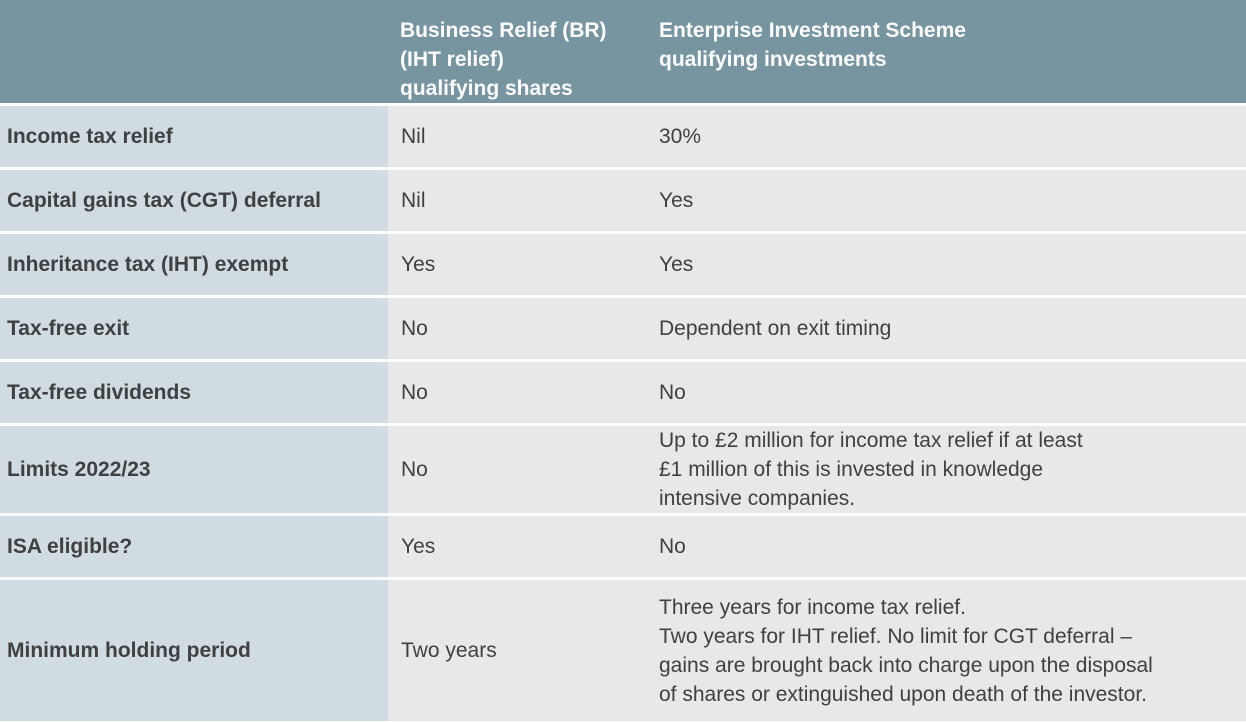 The width and height of the screenshot is (1246, 722). I want to click on row-label: Limits 2022/23, so click(194, 471).